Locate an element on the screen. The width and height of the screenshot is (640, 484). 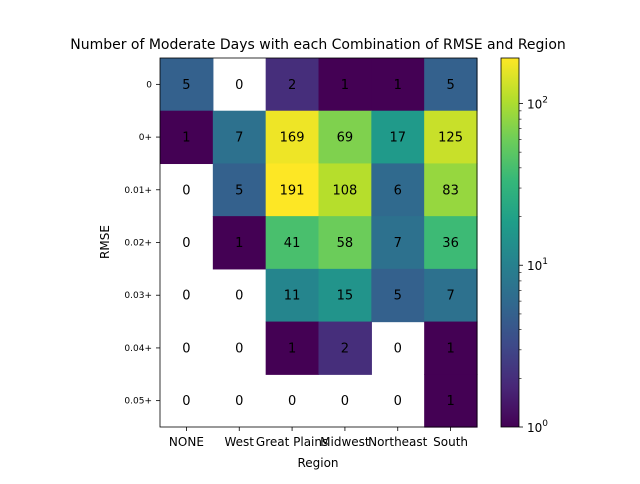
cell-value-label: 108 is located at coordinates (345, 190).